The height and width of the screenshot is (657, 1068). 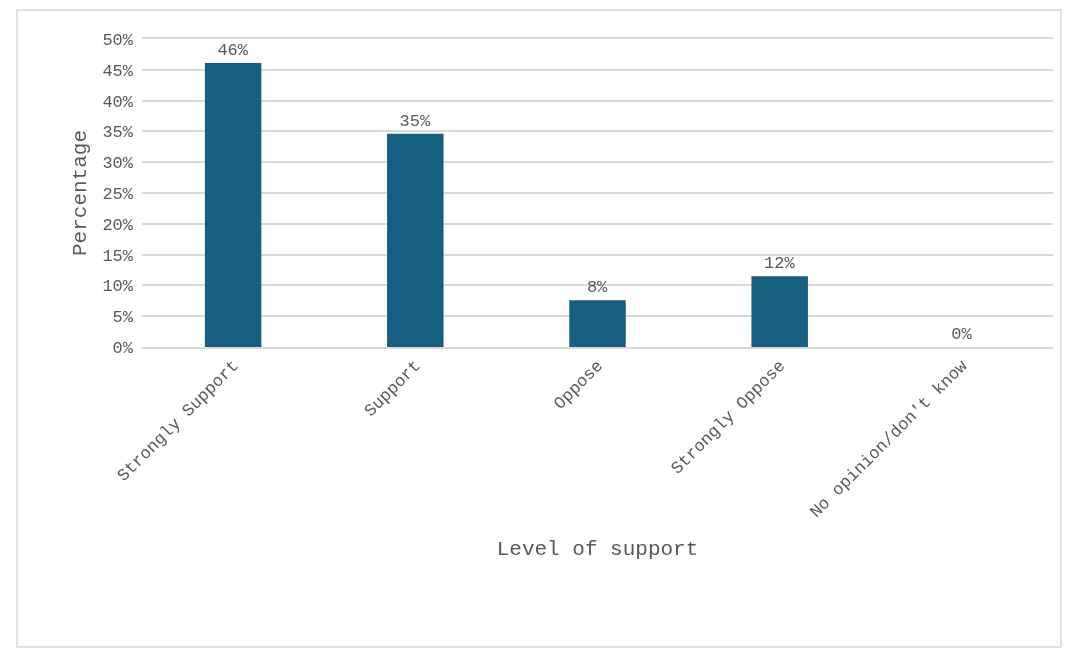 I want to click on y-tick-label: 25%, so click(x=118, y=194).